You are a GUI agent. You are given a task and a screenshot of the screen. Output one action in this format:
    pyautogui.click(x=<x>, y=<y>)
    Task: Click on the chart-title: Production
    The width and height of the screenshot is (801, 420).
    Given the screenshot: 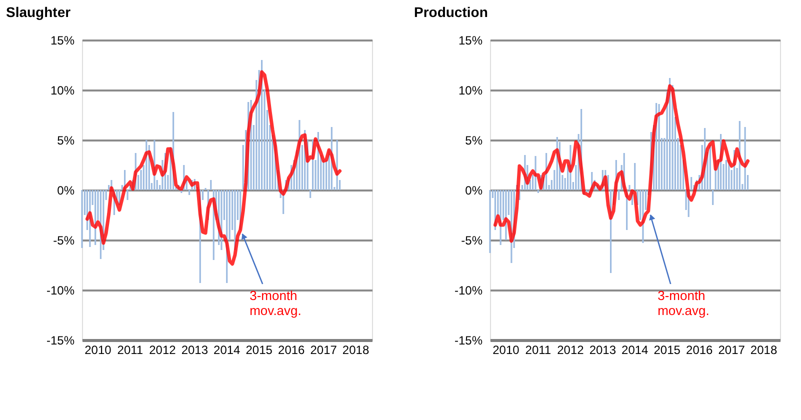 What is the action you would take?
    pyautogui.click(x=451, y=12)
    